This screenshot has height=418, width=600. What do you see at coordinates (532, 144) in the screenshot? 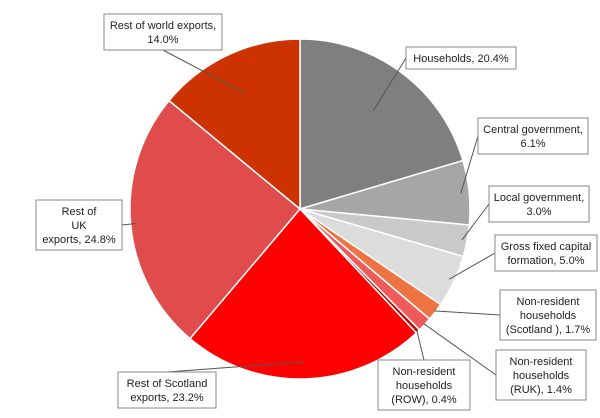
I see `slice-label-text: 6.1%` at bounding box center [532, 144].